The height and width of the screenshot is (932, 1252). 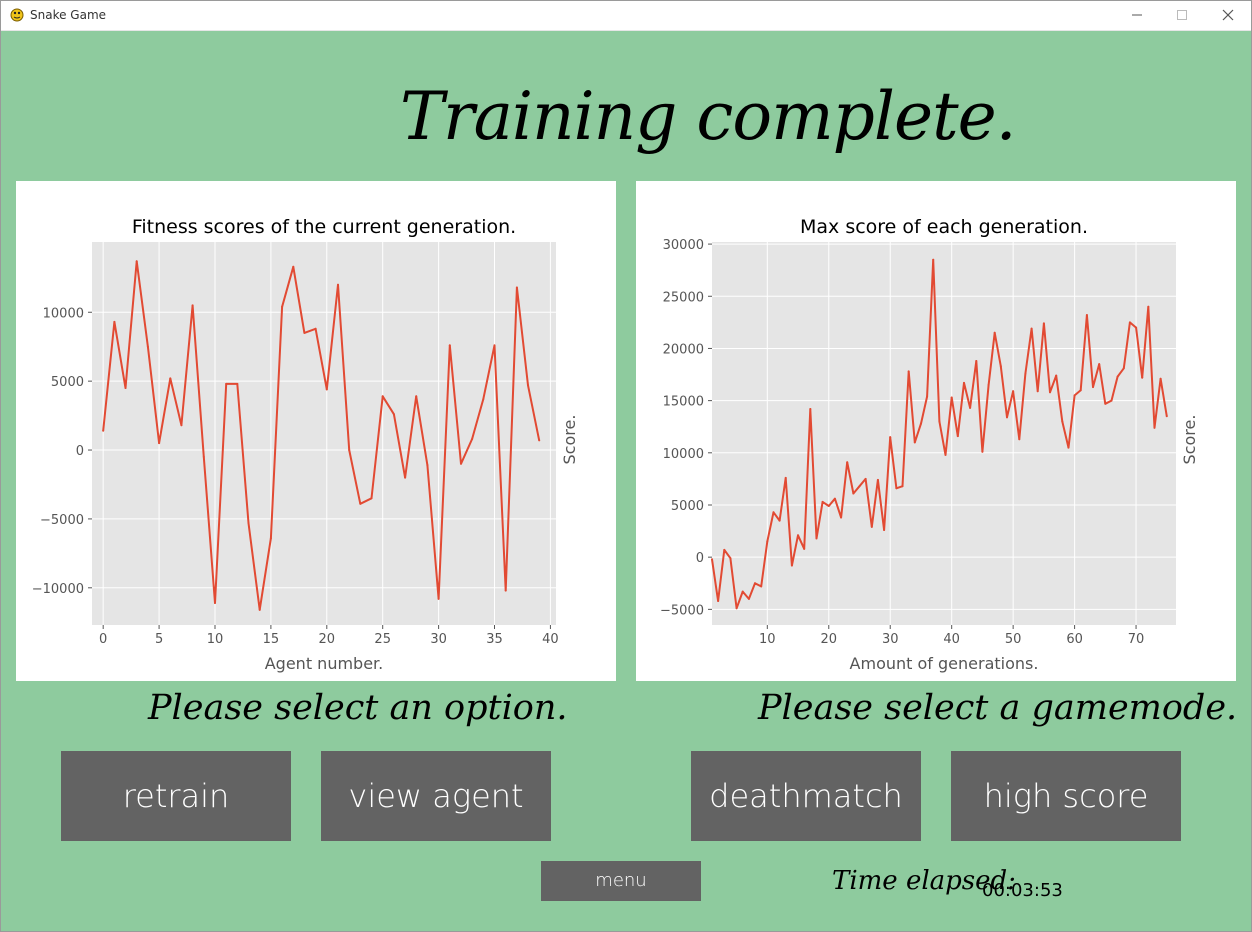 What do you see at coordinates (176, 796) in the screenshot?
I see `retrain-button: retrain` at bounding box center [176, 796].